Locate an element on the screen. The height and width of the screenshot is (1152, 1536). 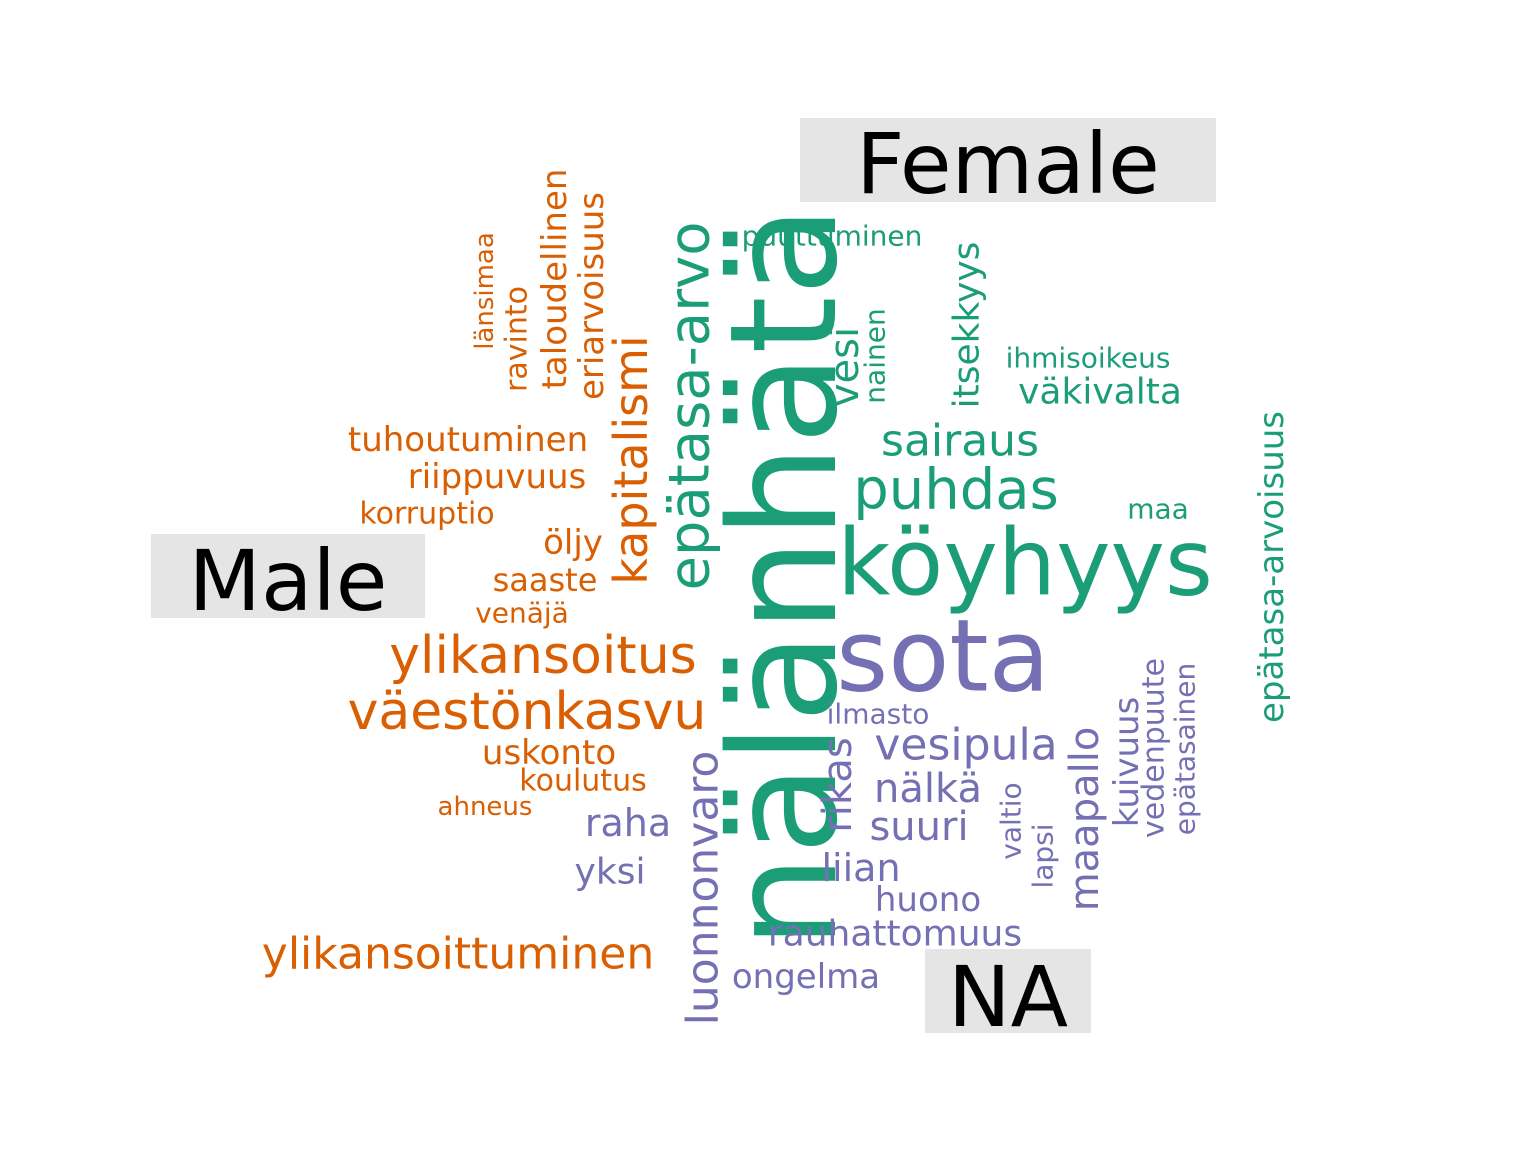
word-vaestonkasvu: väestönkasvu is located at coordinates (527, 712).